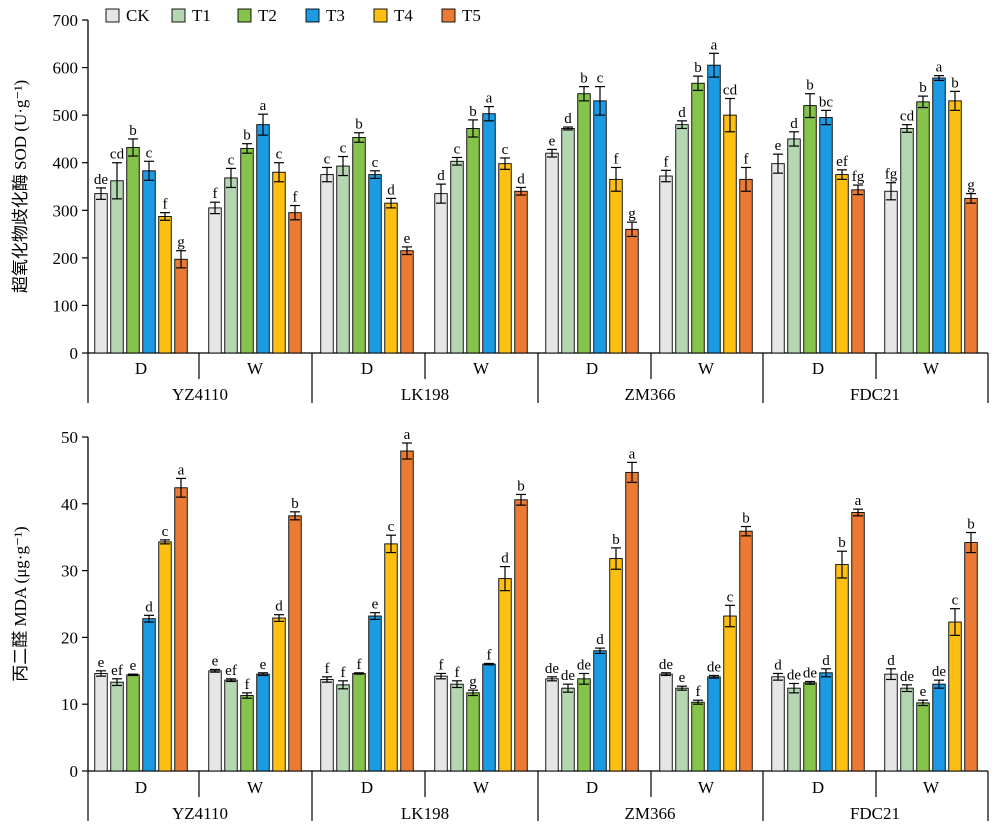 The width and height of the screenshot is (1000, 839). What do you see at coordinates (200, 394) in the screenshot?
I see `variety-label: YZ4110` at bounding box center [200, 394].